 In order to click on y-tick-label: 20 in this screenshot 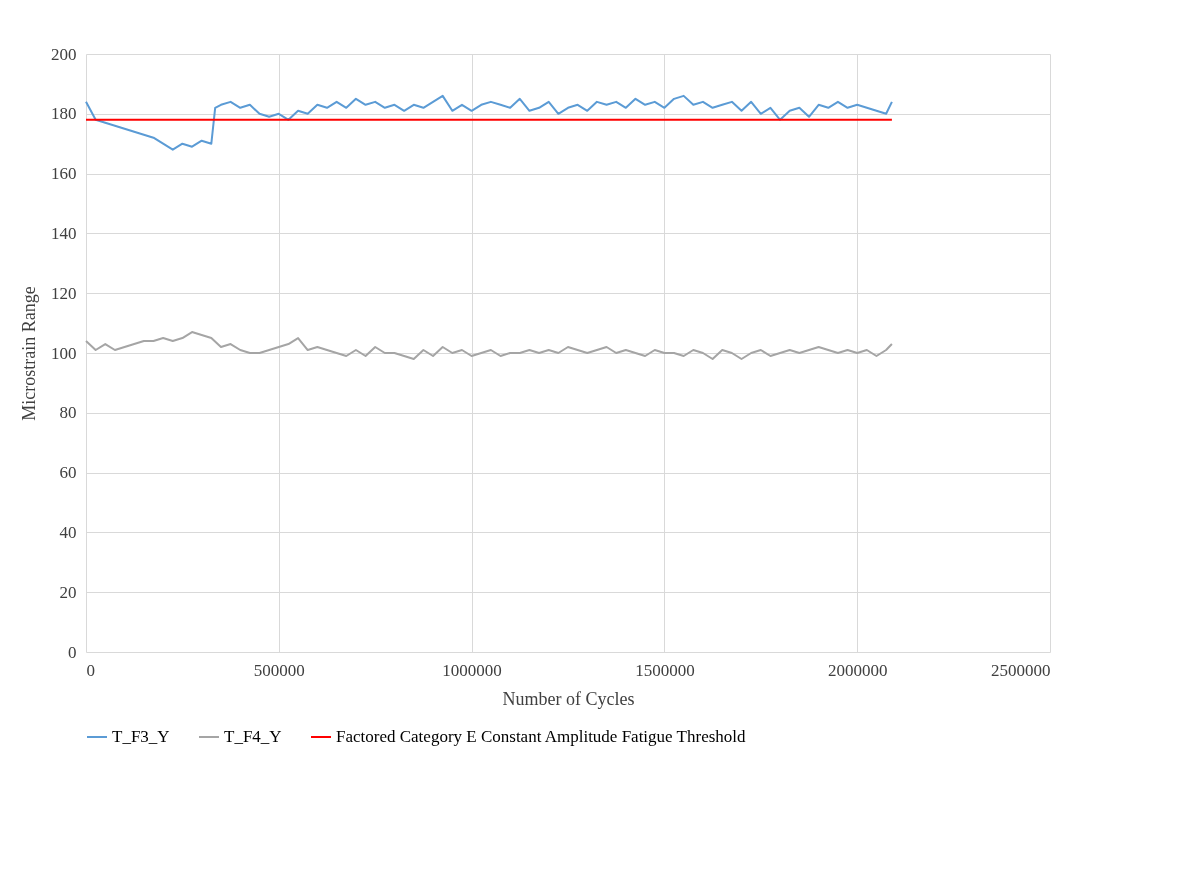, I will do `click(68, 592)`.